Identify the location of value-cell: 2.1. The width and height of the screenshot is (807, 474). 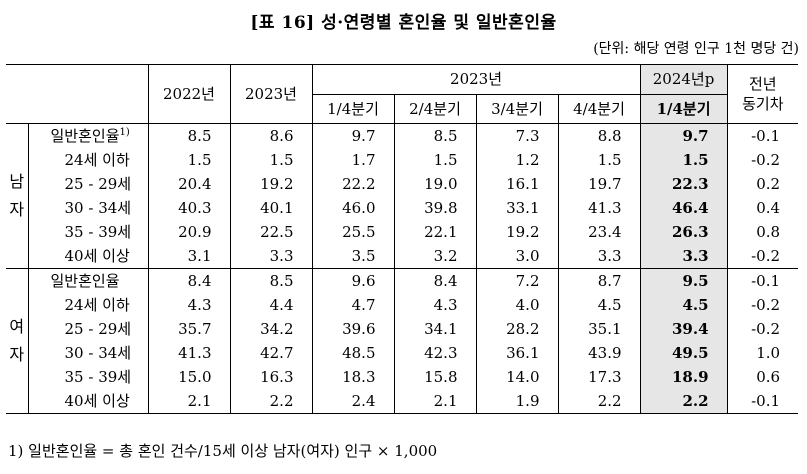
(434, 401).